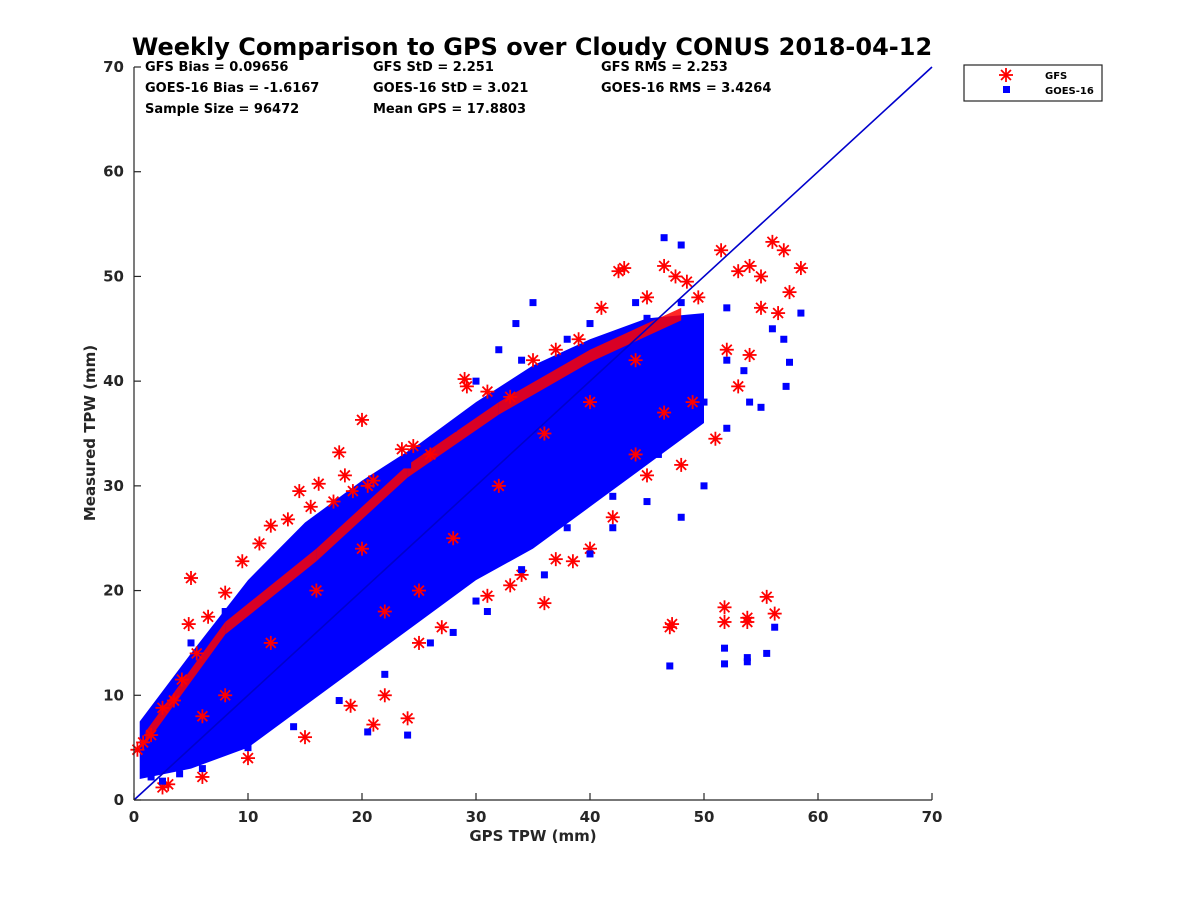 The height and width of the screenshot is (900, 1200). Describe the element at coordinates (590, 817) in the screenshot. I see `x-tick-label: 40` at that location.